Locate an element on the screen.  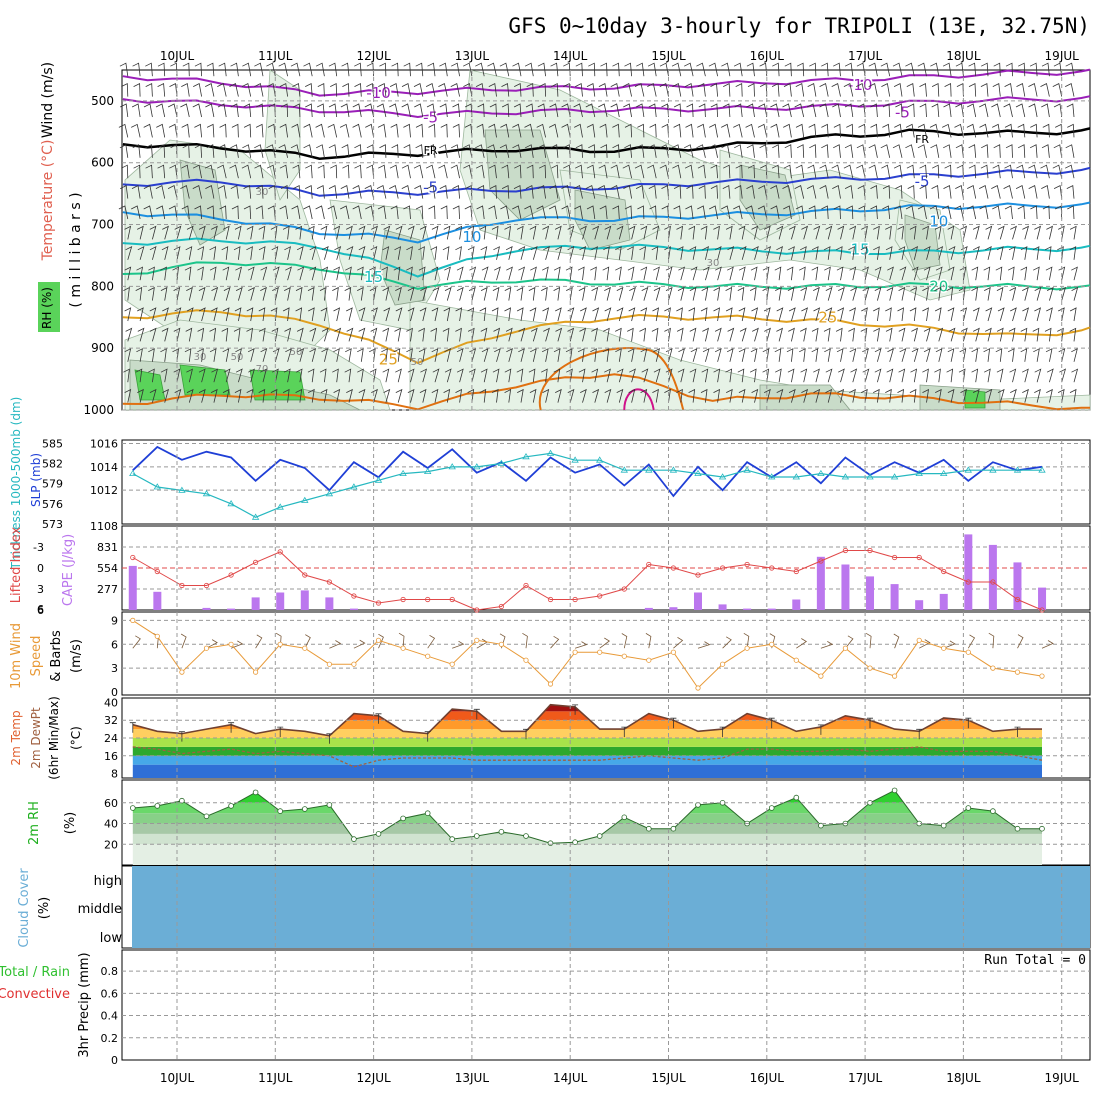
t2m-axis-label-1: 2m Temp is located at coordinates (16, 737).